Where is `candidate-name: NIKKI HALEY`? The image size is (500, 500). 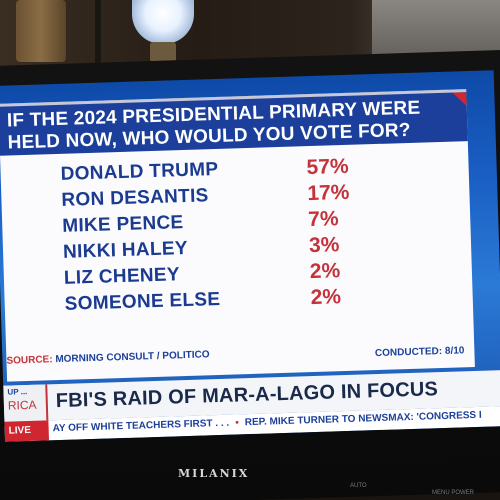 candidate-name: NIKKI HALEY is located at coordinates (125, 250).